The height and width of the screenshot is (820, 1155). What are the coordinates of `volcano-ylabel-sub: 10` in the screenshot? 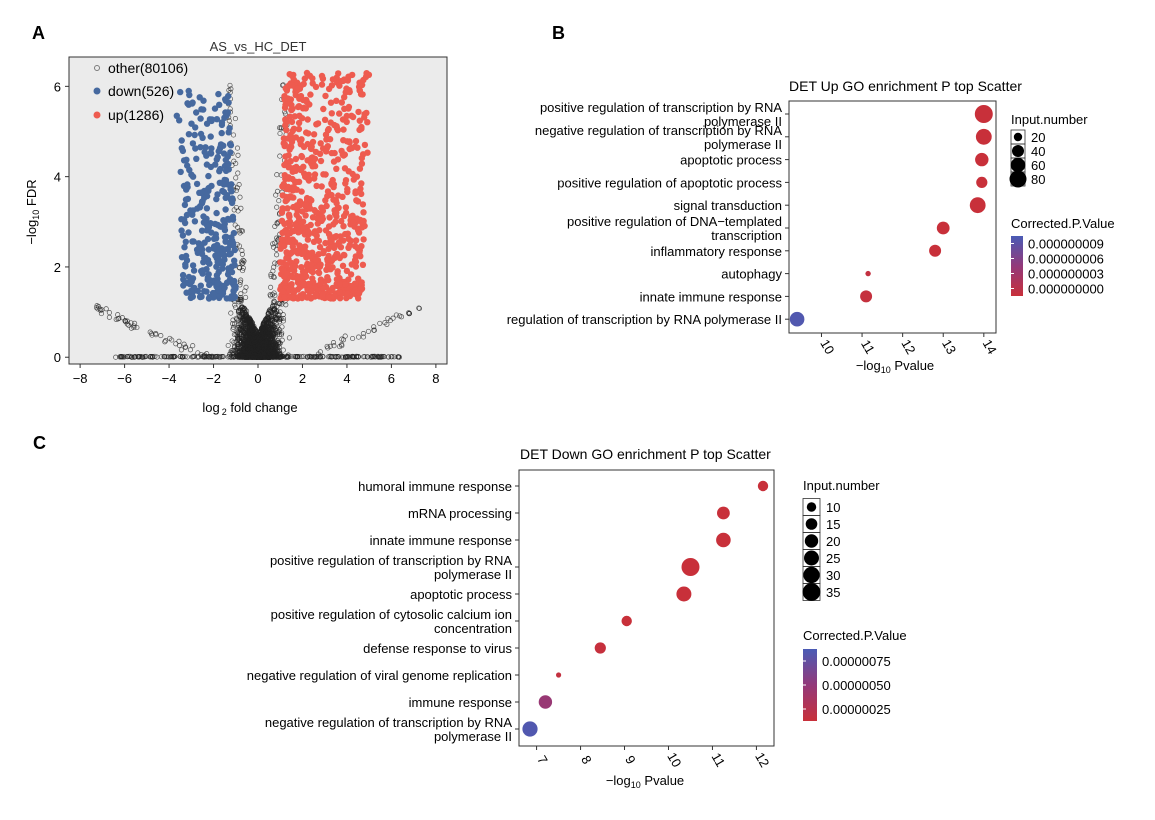 It's located at (36, 215).